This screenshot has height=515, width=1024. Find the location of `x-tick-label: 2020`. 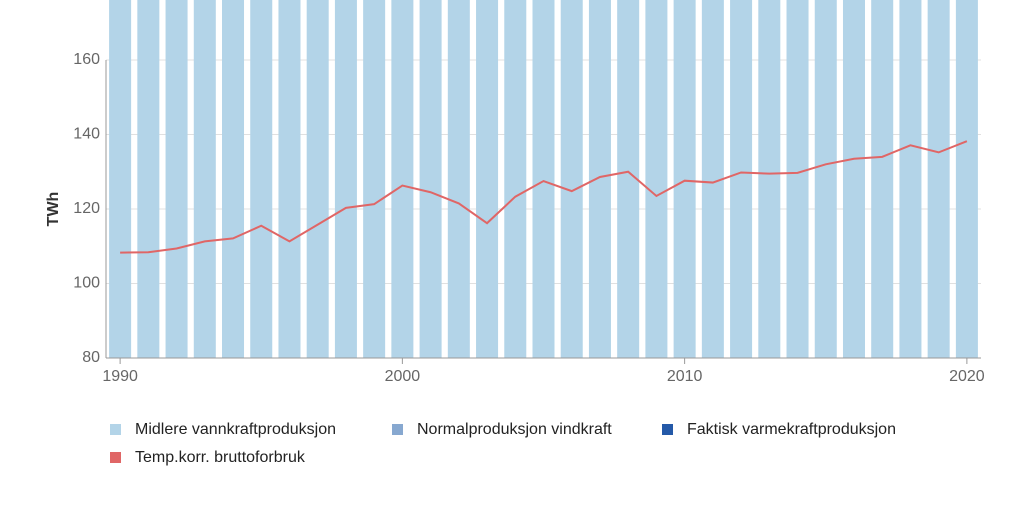

x-tick-label: 2020 is located at coordinates (967, 376).